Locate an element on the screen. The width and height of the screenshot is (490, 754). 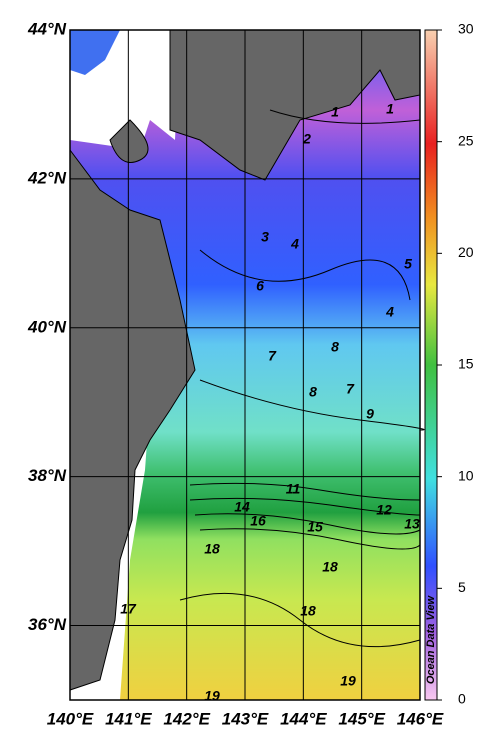
x-tick-label: 140°E is located at coordinates (70, 718).